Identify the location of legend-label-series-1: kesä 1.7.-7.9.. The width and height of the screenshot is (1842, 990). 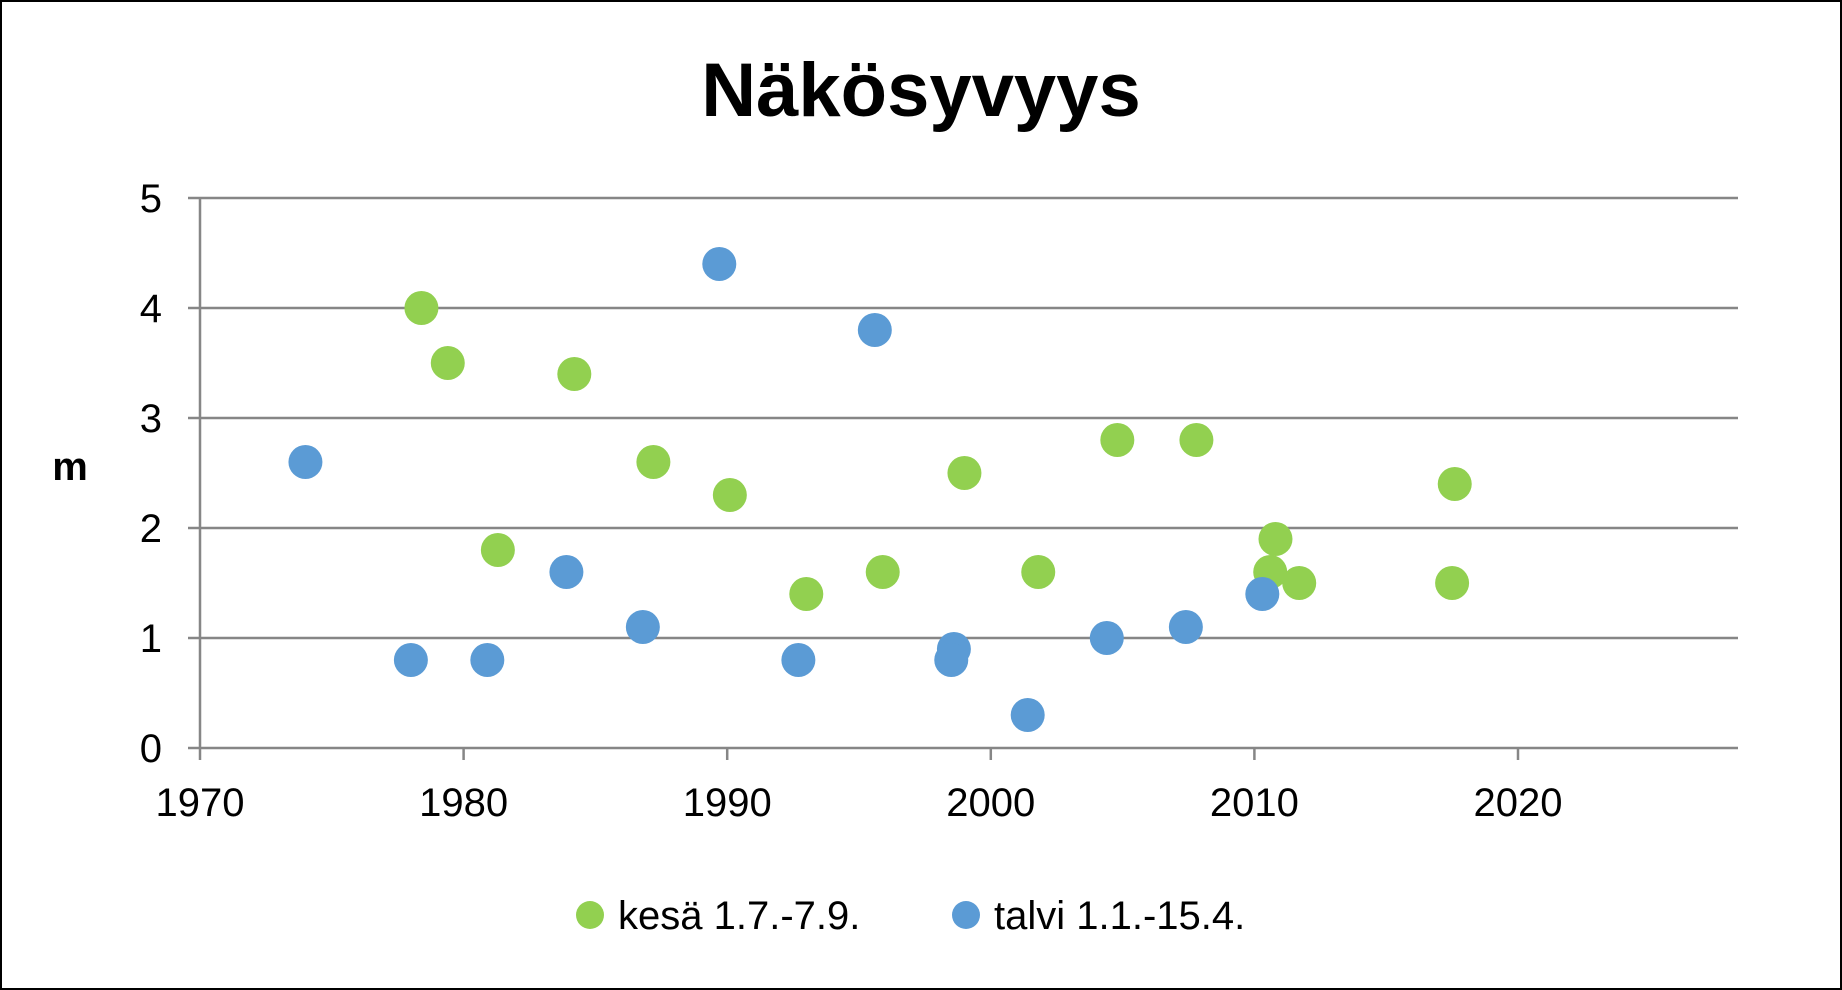
(739, 916).